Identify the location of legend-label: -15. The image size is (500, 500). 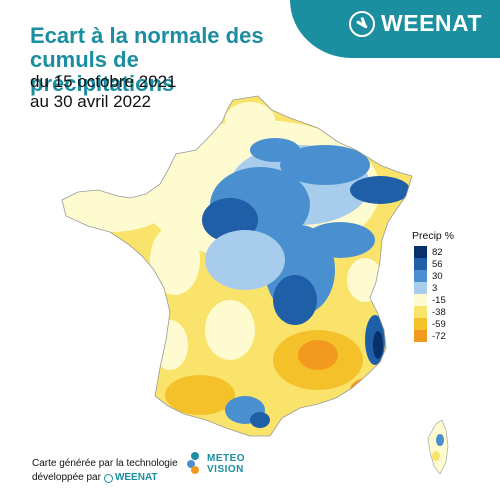
(439, 300).